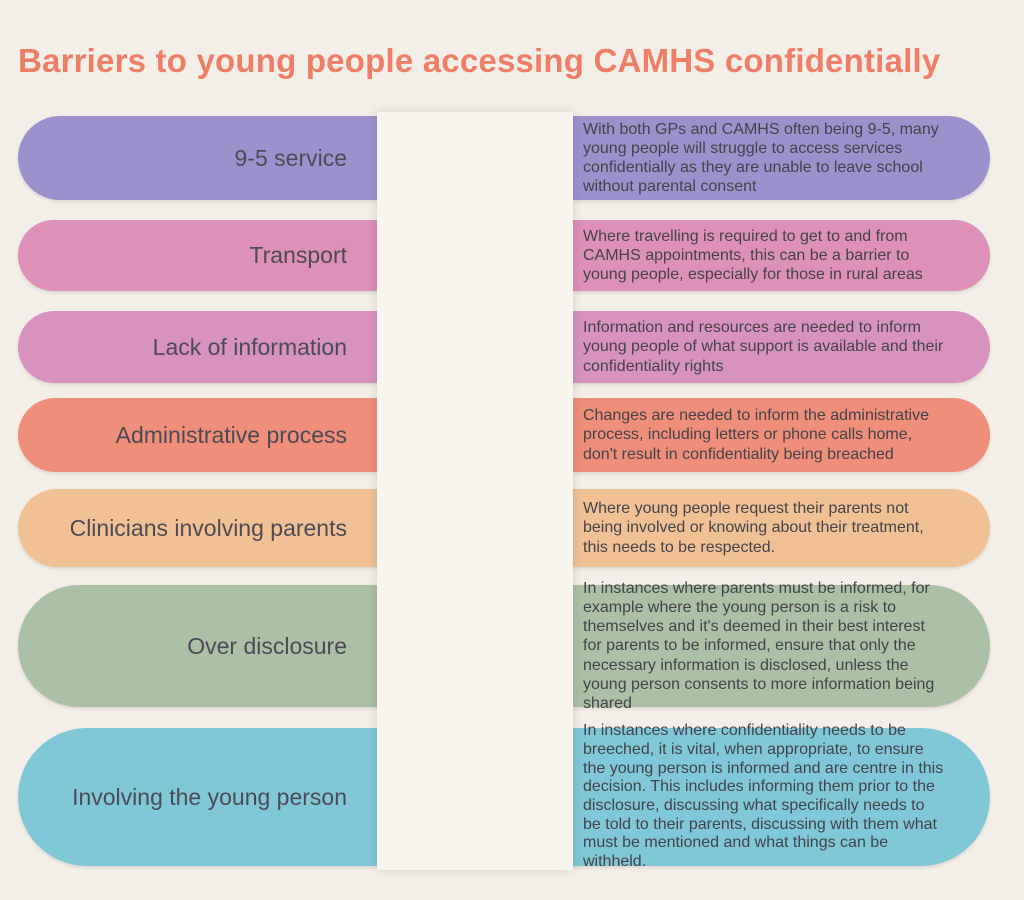 This screenshot has width=1024, height=900. I want to click on barrier-label-pill: Over disclosure, so click(197, 646).